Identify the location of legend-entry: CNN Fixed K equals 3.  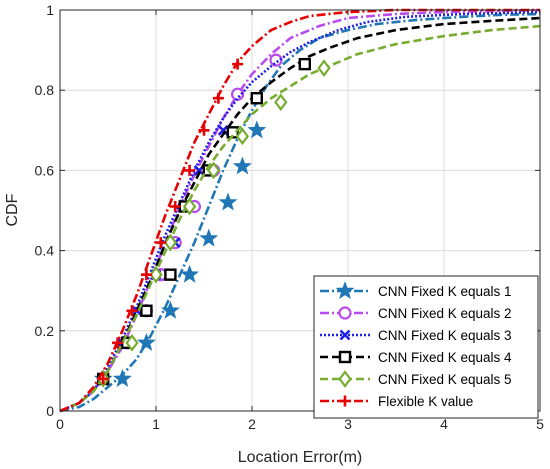
(416, 335).